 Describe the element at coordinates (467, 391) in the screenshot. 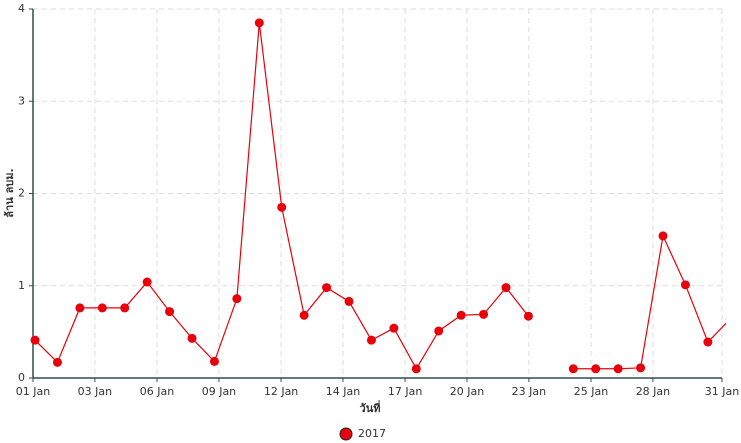

I see `x-tick-label: 20 Jan` at that location.